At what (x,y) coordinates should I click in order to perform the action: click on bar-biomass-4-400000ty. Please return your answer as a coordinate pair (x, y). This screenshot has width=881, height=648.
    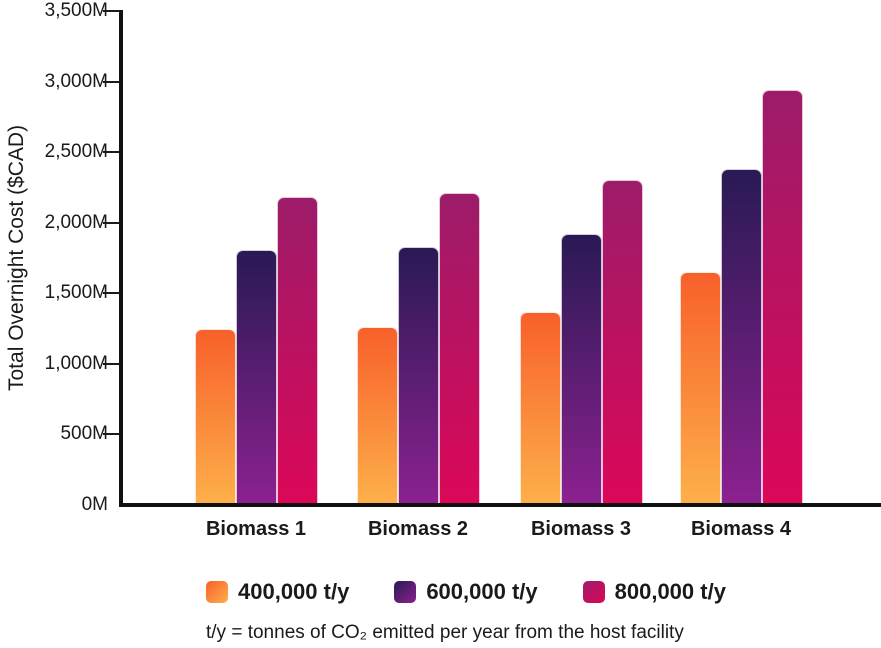
    Looking at the image, I should click on (700, 388).